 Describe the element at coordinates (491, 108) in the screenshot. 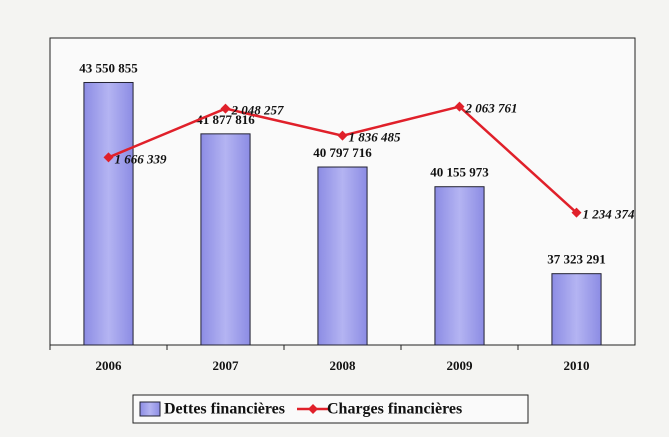

I see `line-value-label: 2 063 761` at that location.